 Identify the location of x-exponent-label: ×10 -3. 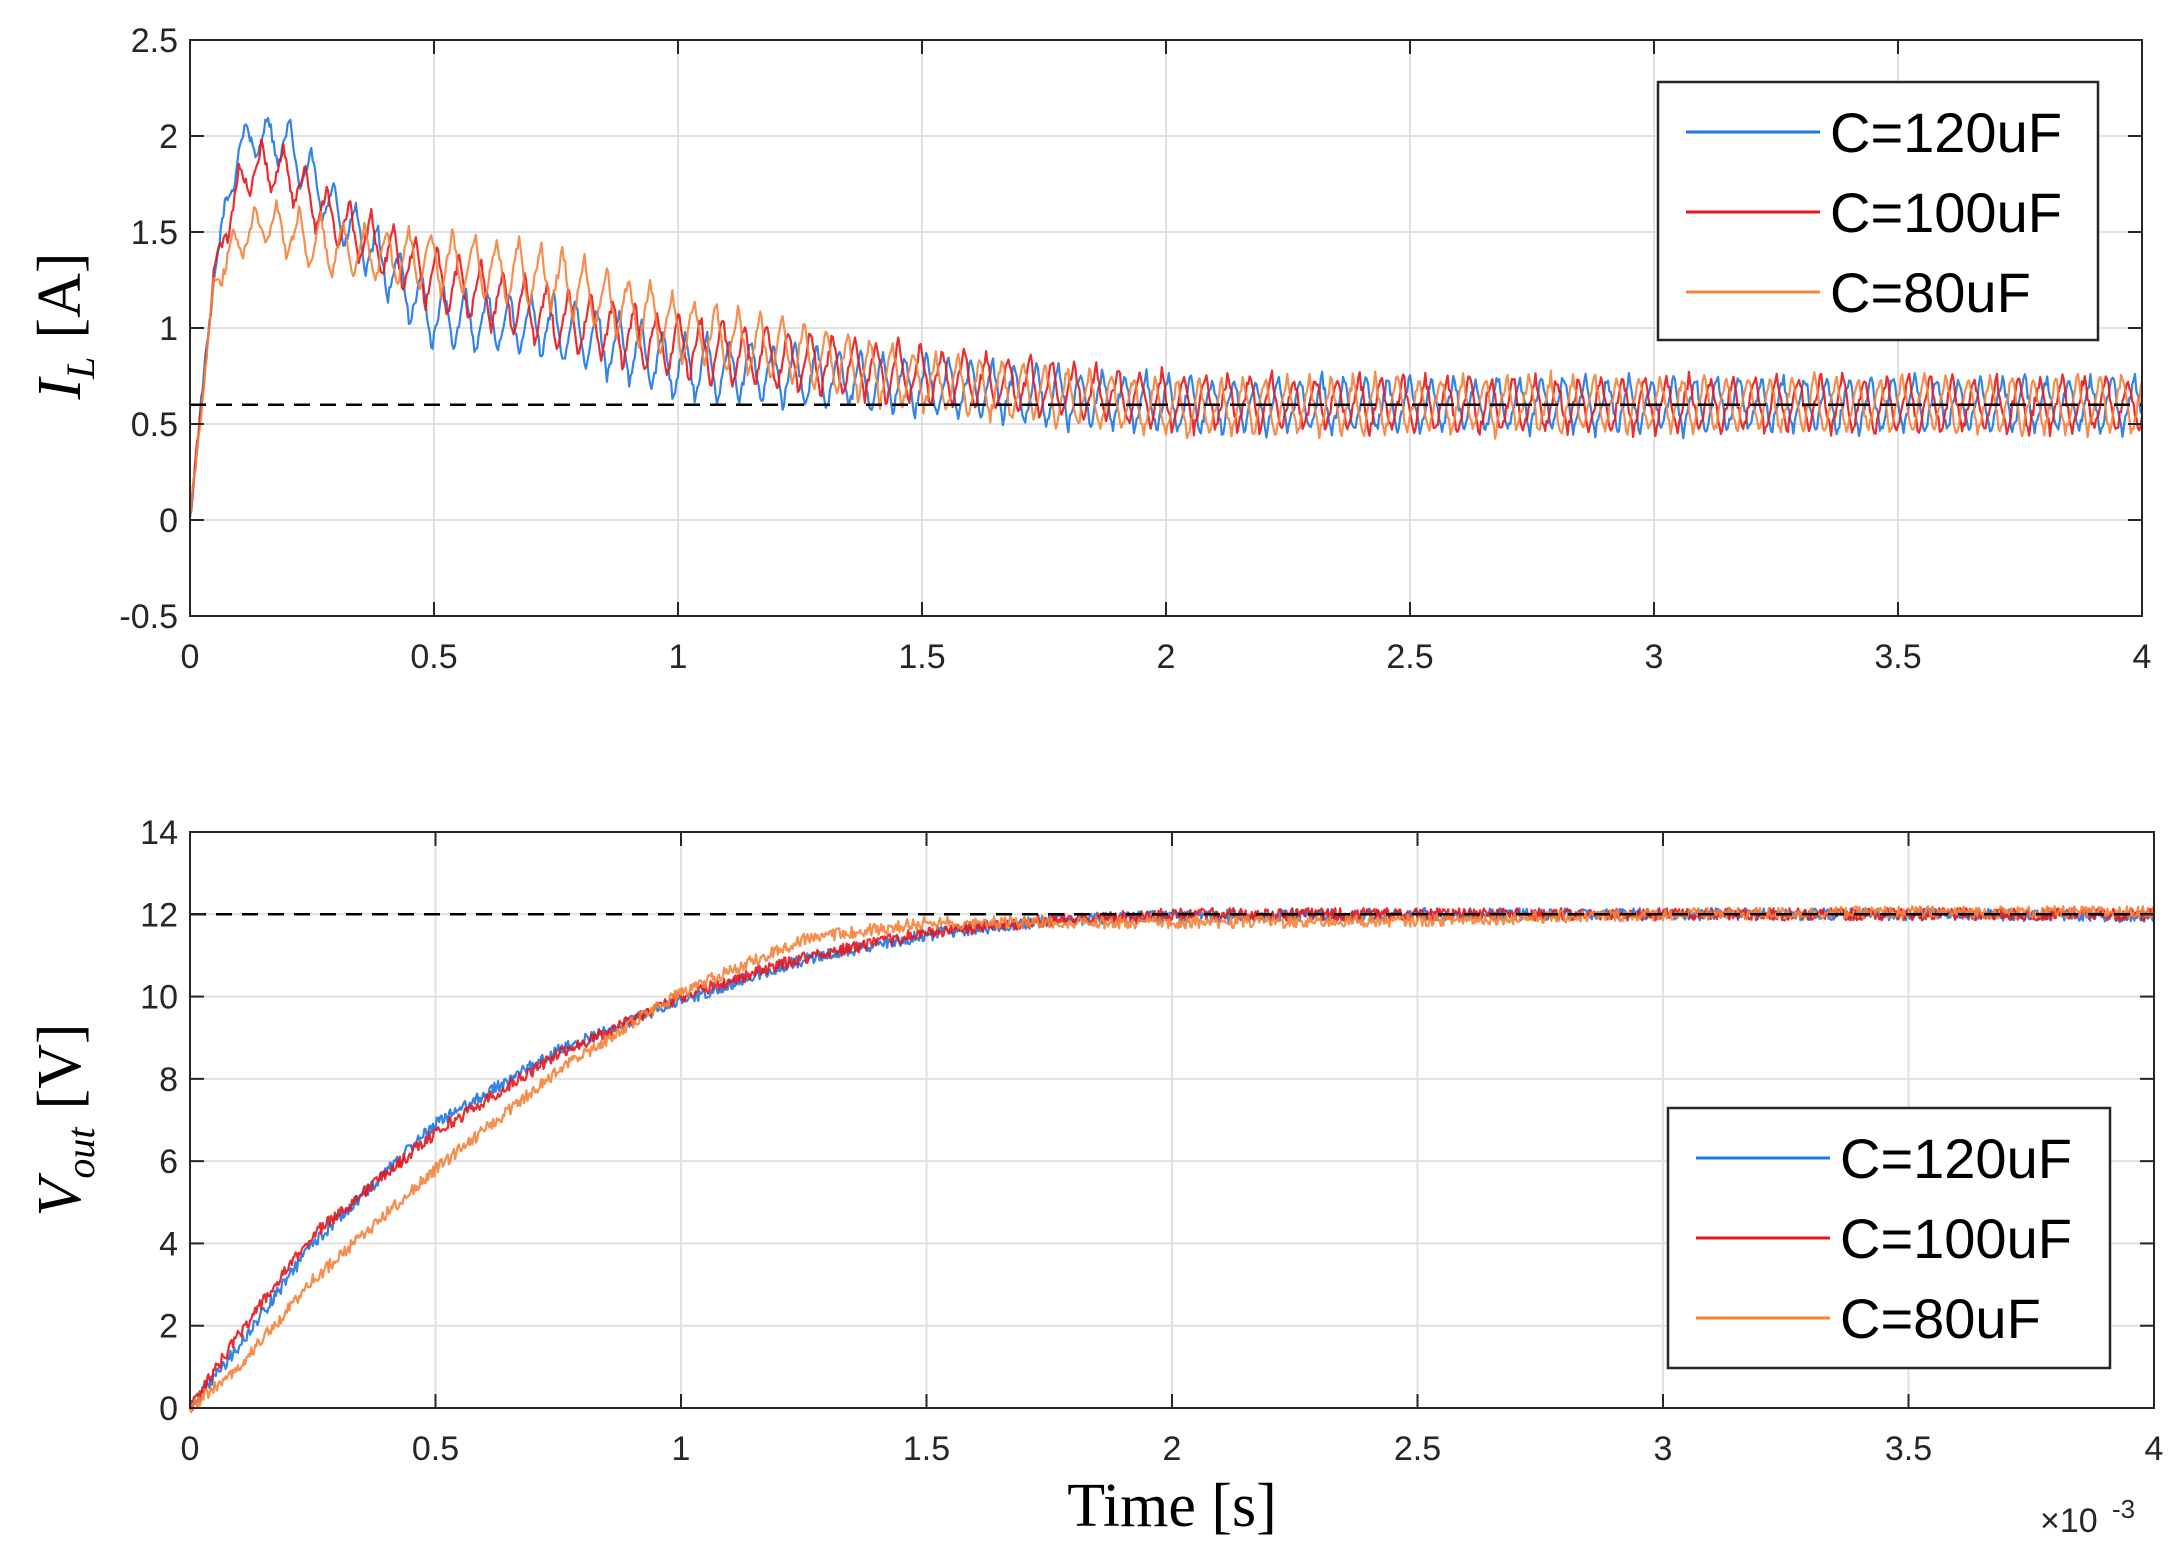
(2087, 1517).